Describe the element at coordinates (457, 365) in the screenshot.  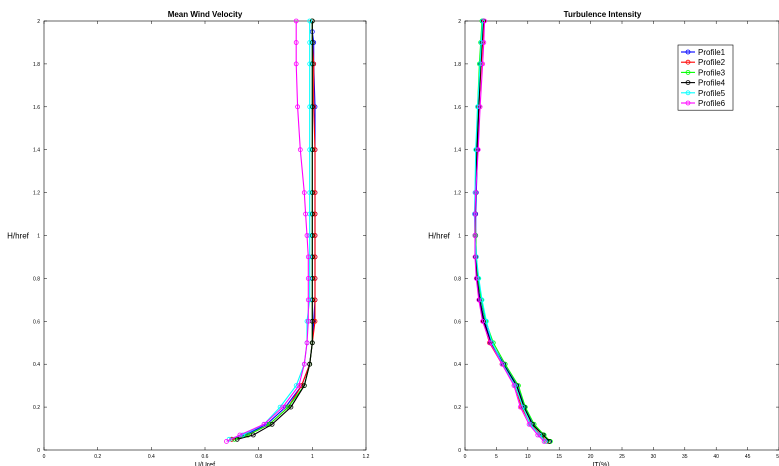
I see `y-tick-label: 0.4` at that location.